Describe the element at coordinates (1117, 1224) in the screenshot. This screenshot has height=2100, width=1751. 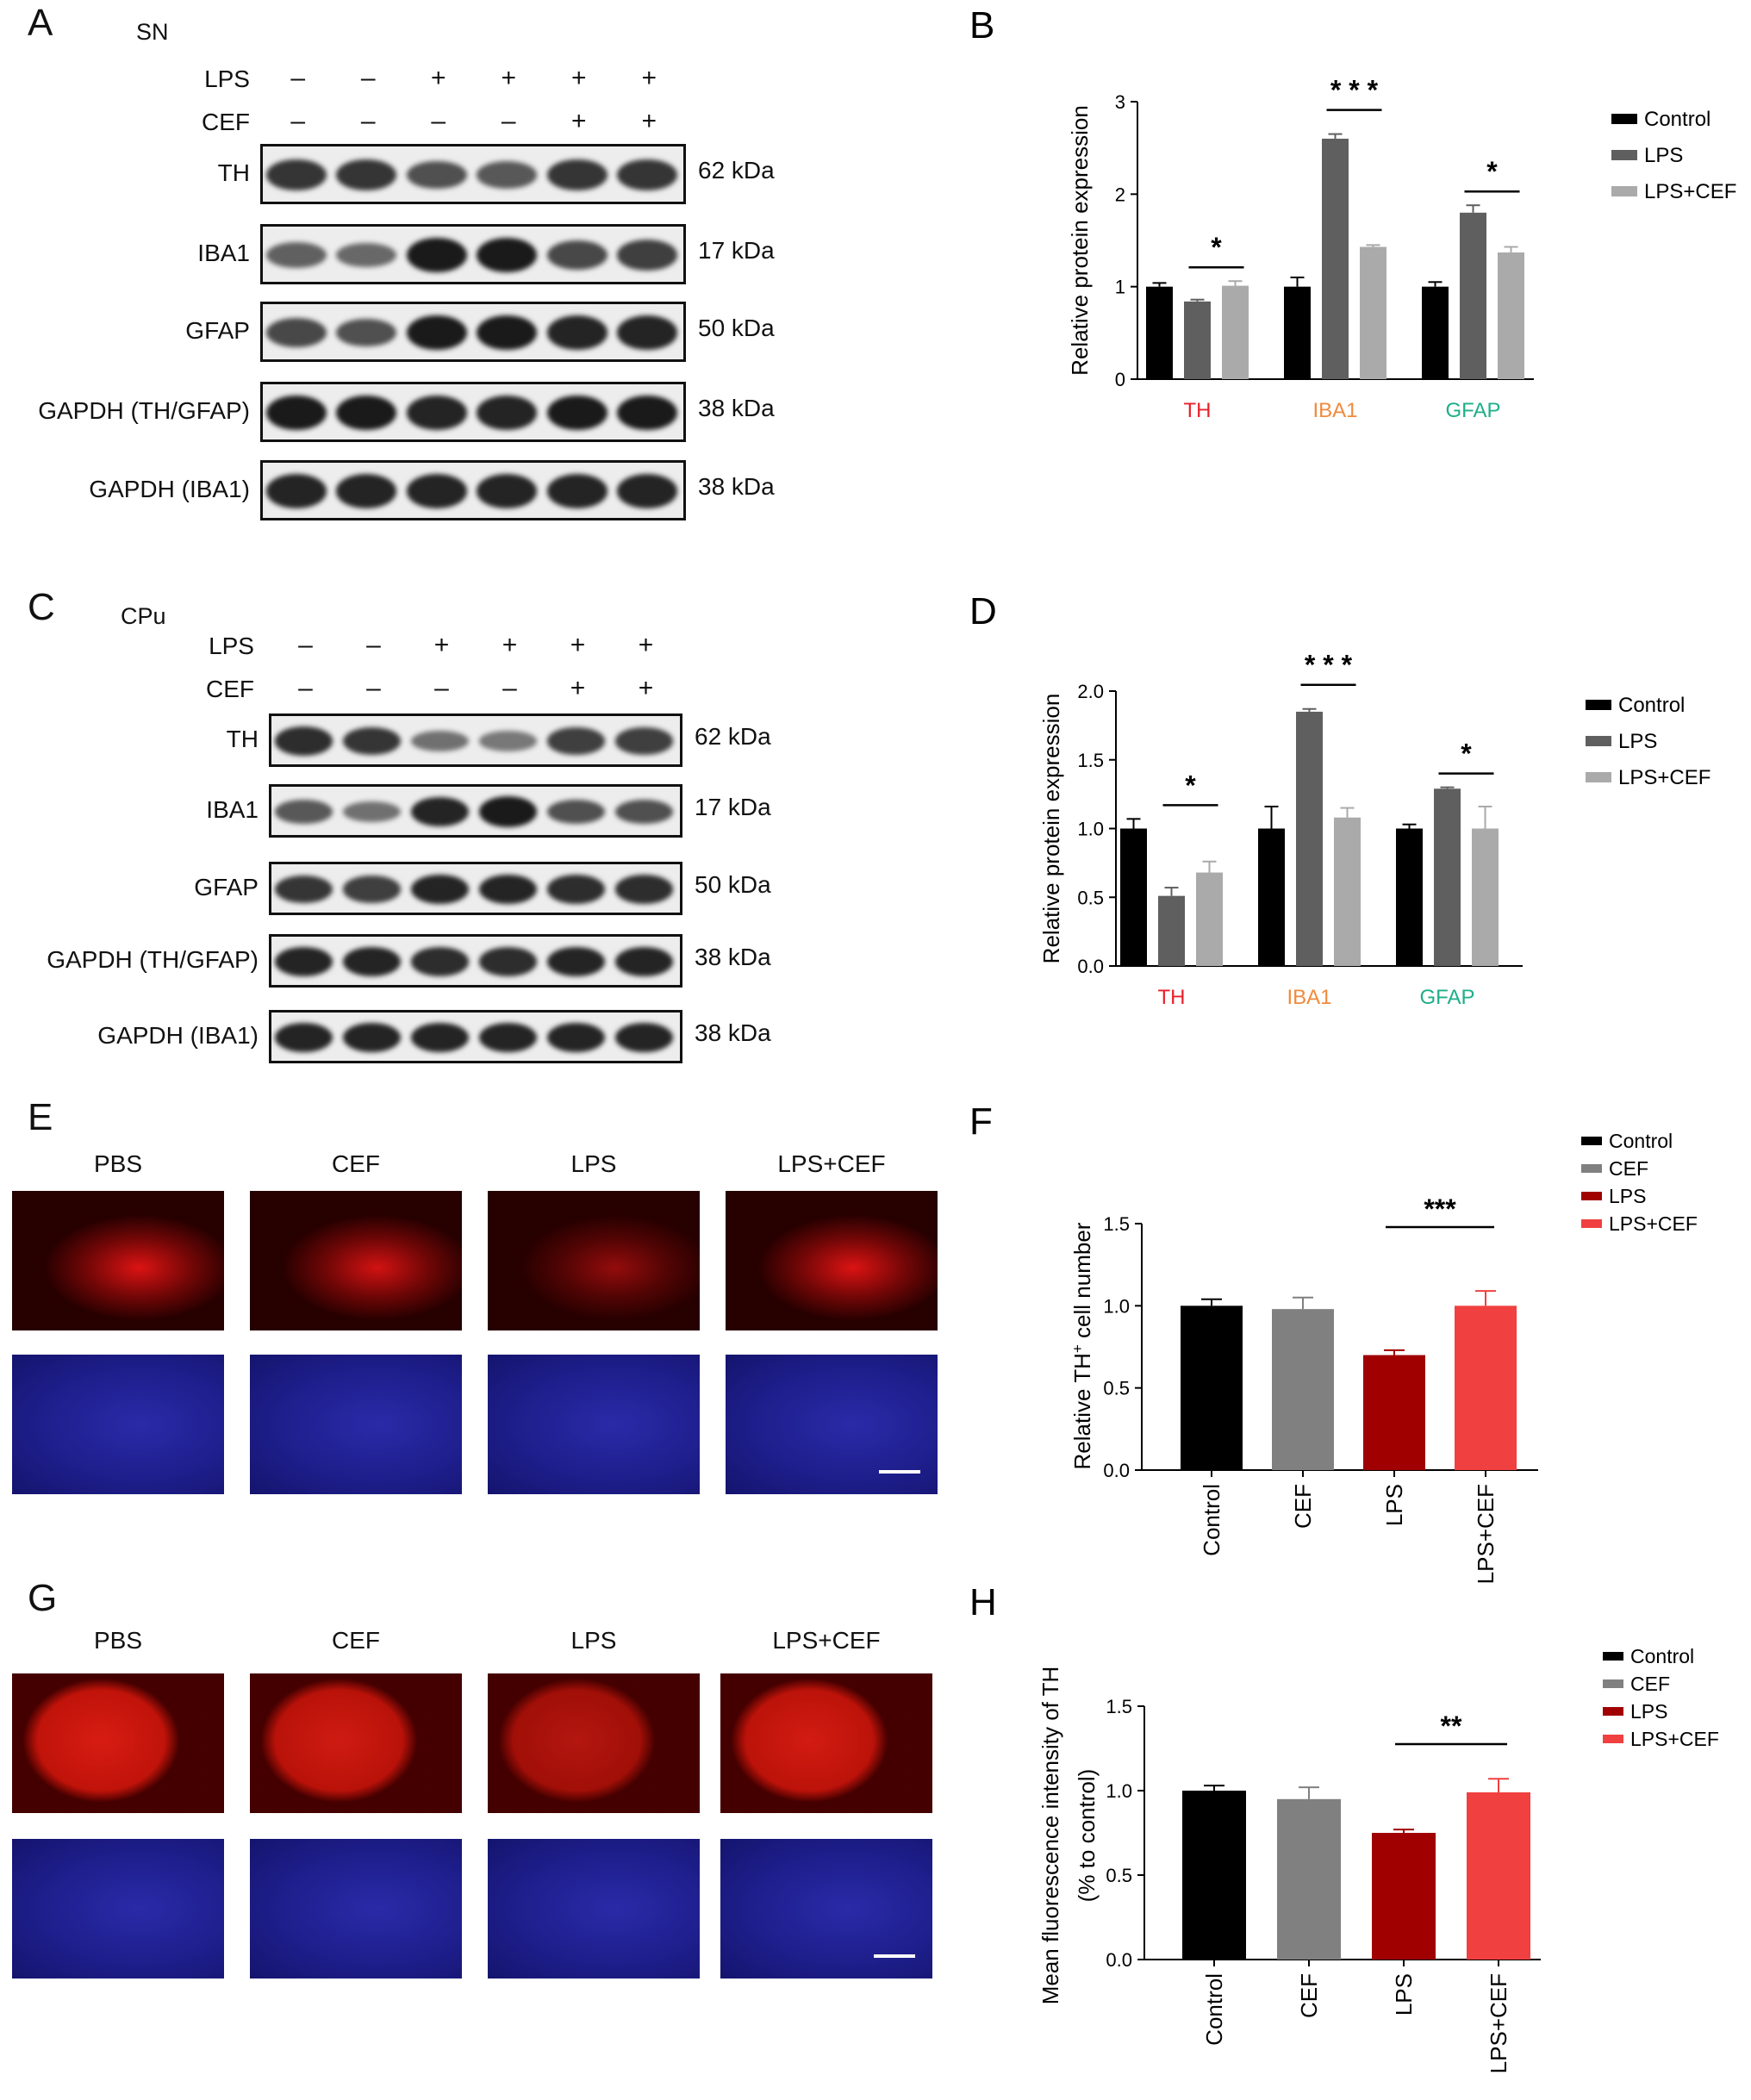
I see `y-tick-label: 1.5` at that location.